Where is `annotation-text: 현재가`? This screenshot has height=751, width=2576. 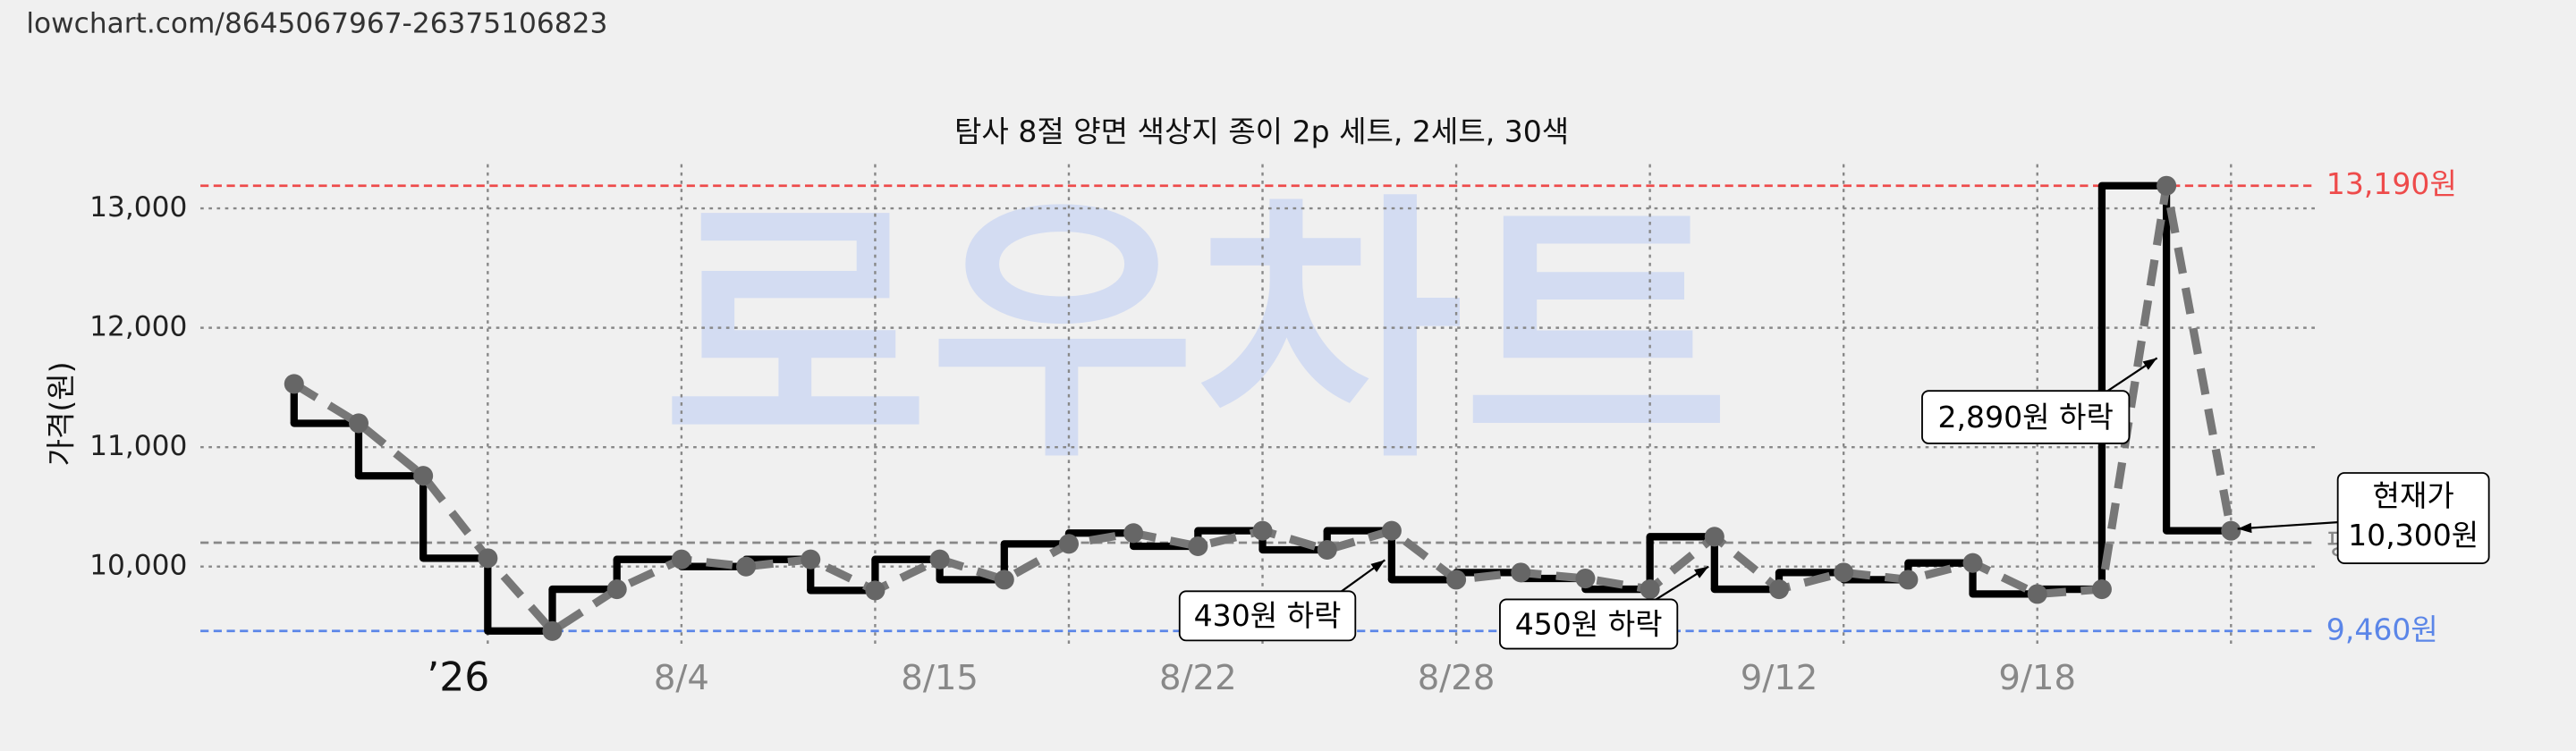
annotation-text: 현재가 is located at coordinates (2413, 495).